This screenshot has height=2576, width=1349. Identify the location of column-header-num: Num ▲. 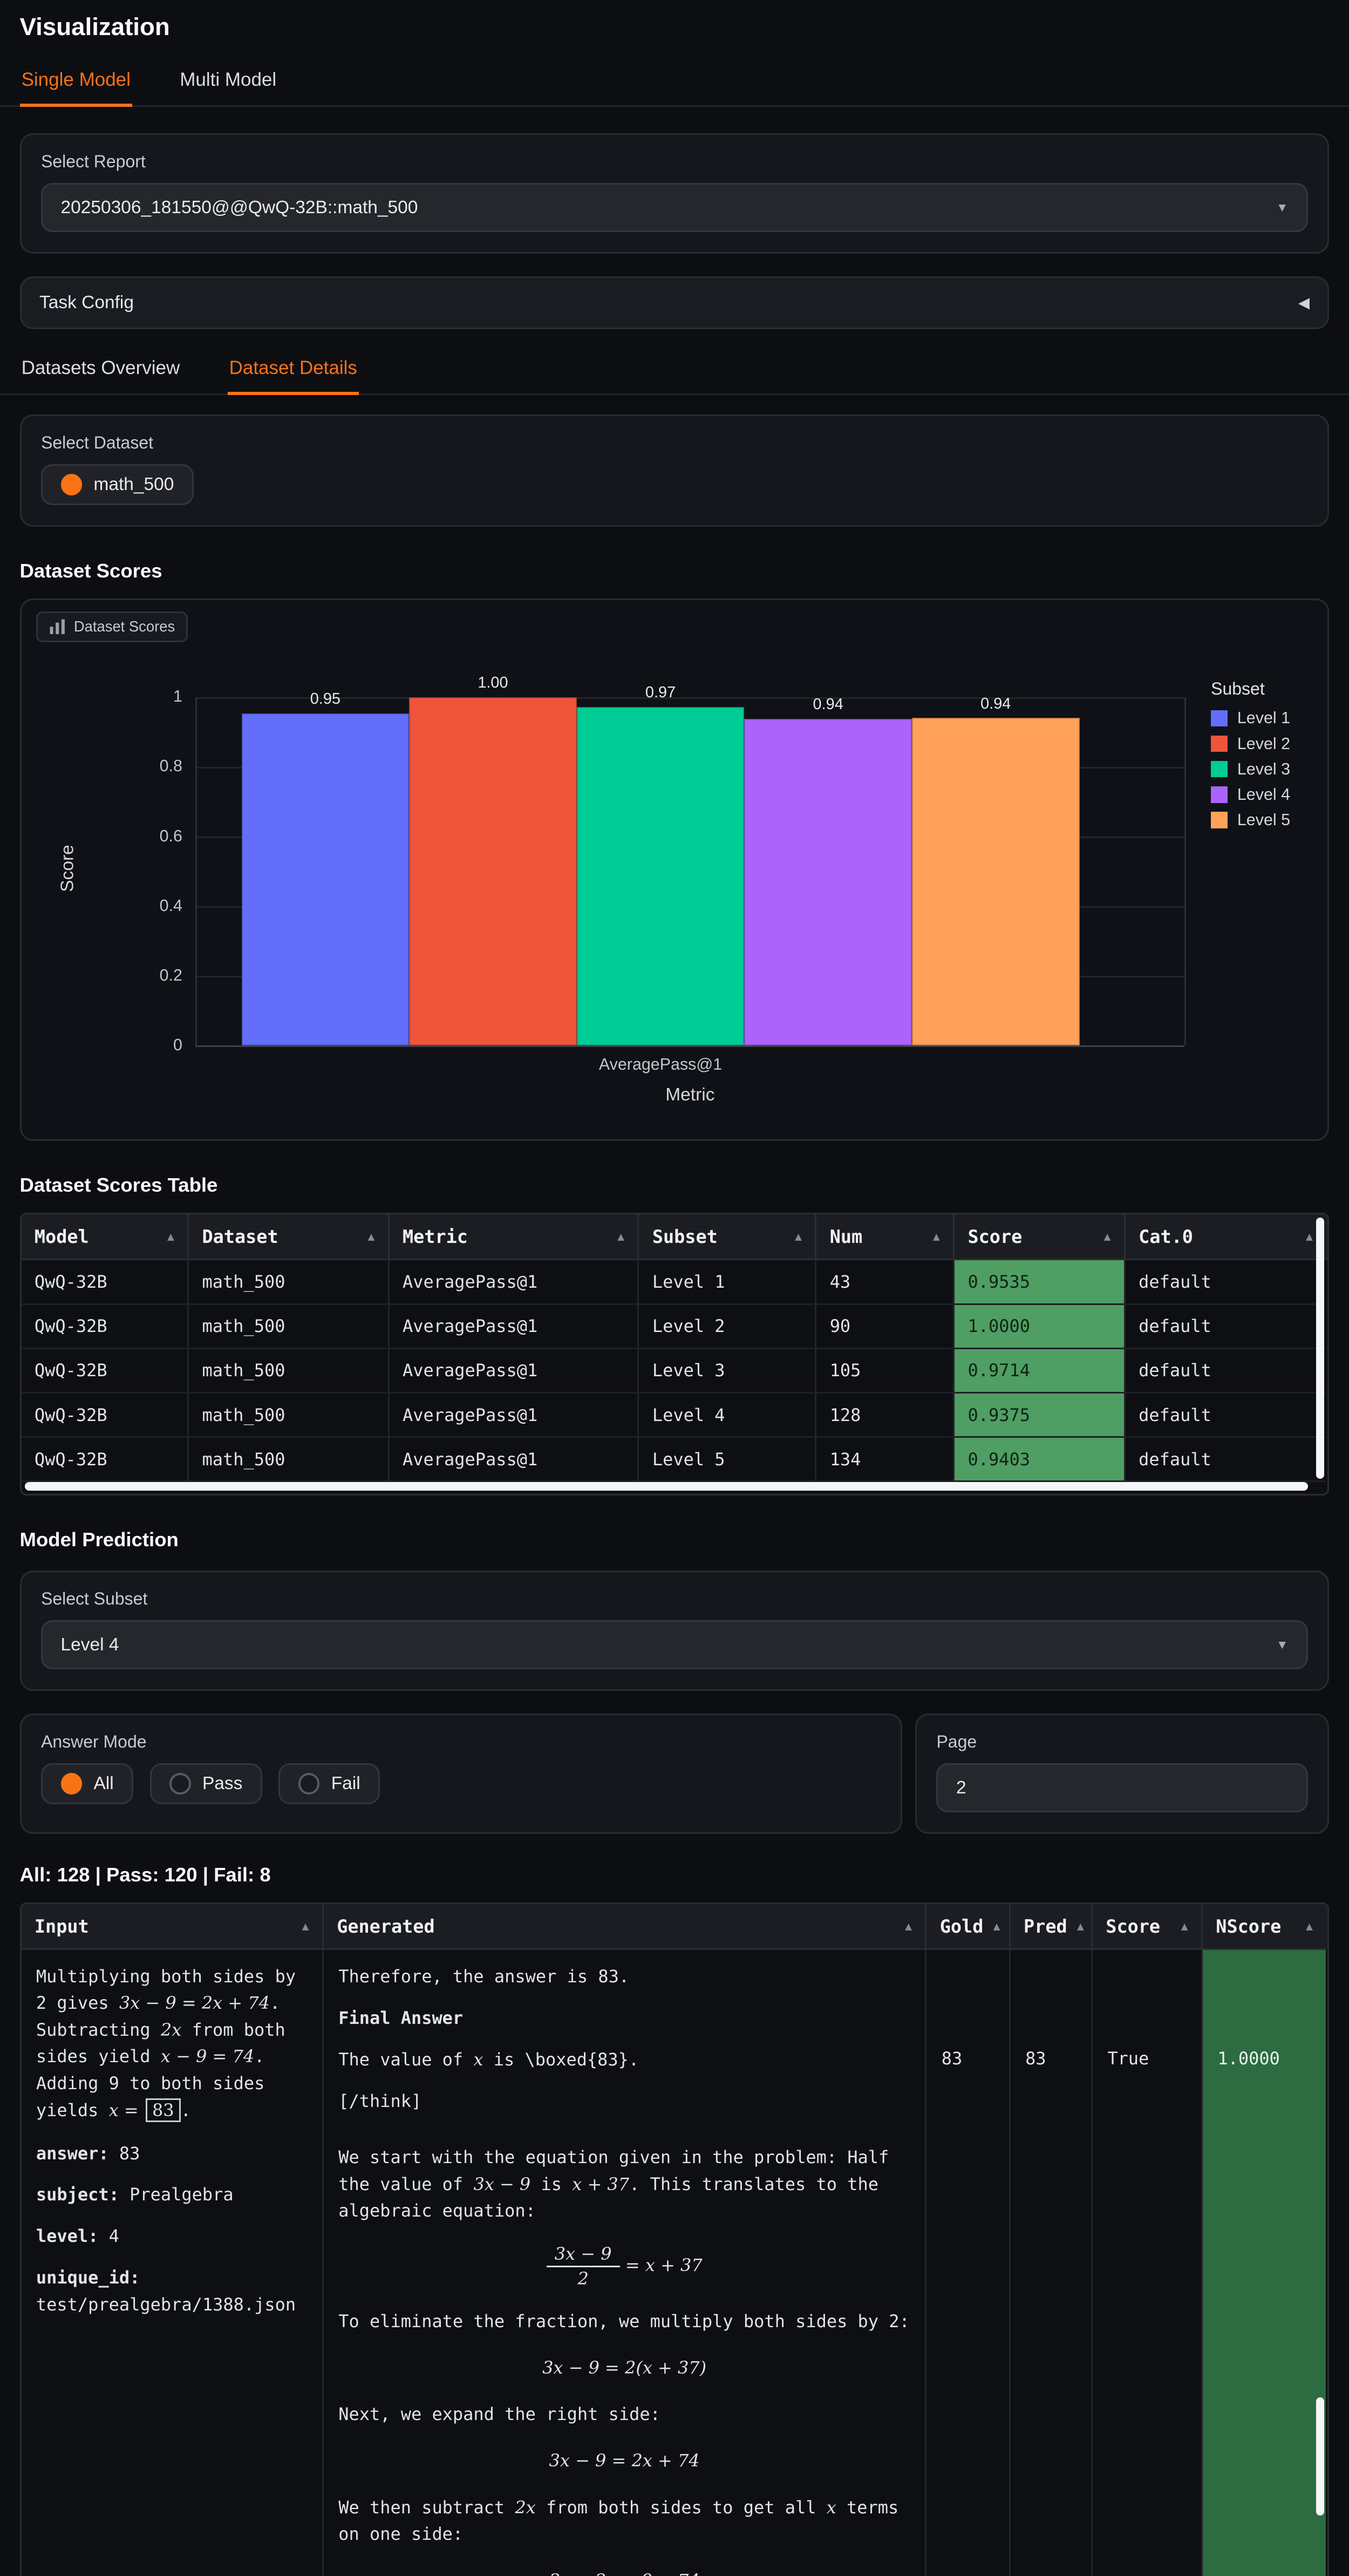
(885, 1237).